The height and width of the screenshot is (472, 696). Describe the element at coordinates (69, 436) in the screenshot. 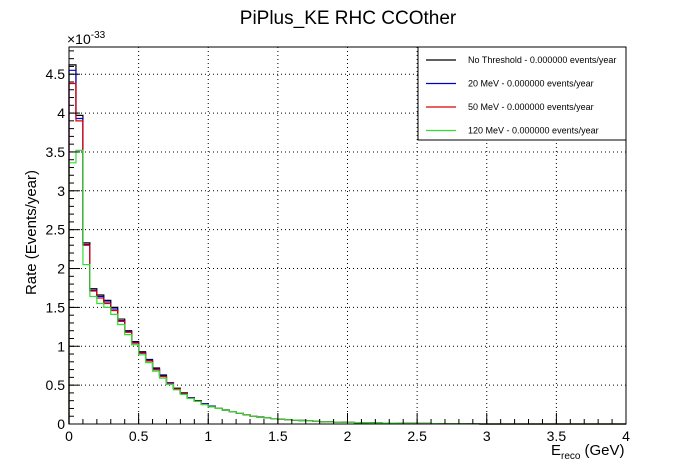

I see `x-tick-label: 0` at that location.